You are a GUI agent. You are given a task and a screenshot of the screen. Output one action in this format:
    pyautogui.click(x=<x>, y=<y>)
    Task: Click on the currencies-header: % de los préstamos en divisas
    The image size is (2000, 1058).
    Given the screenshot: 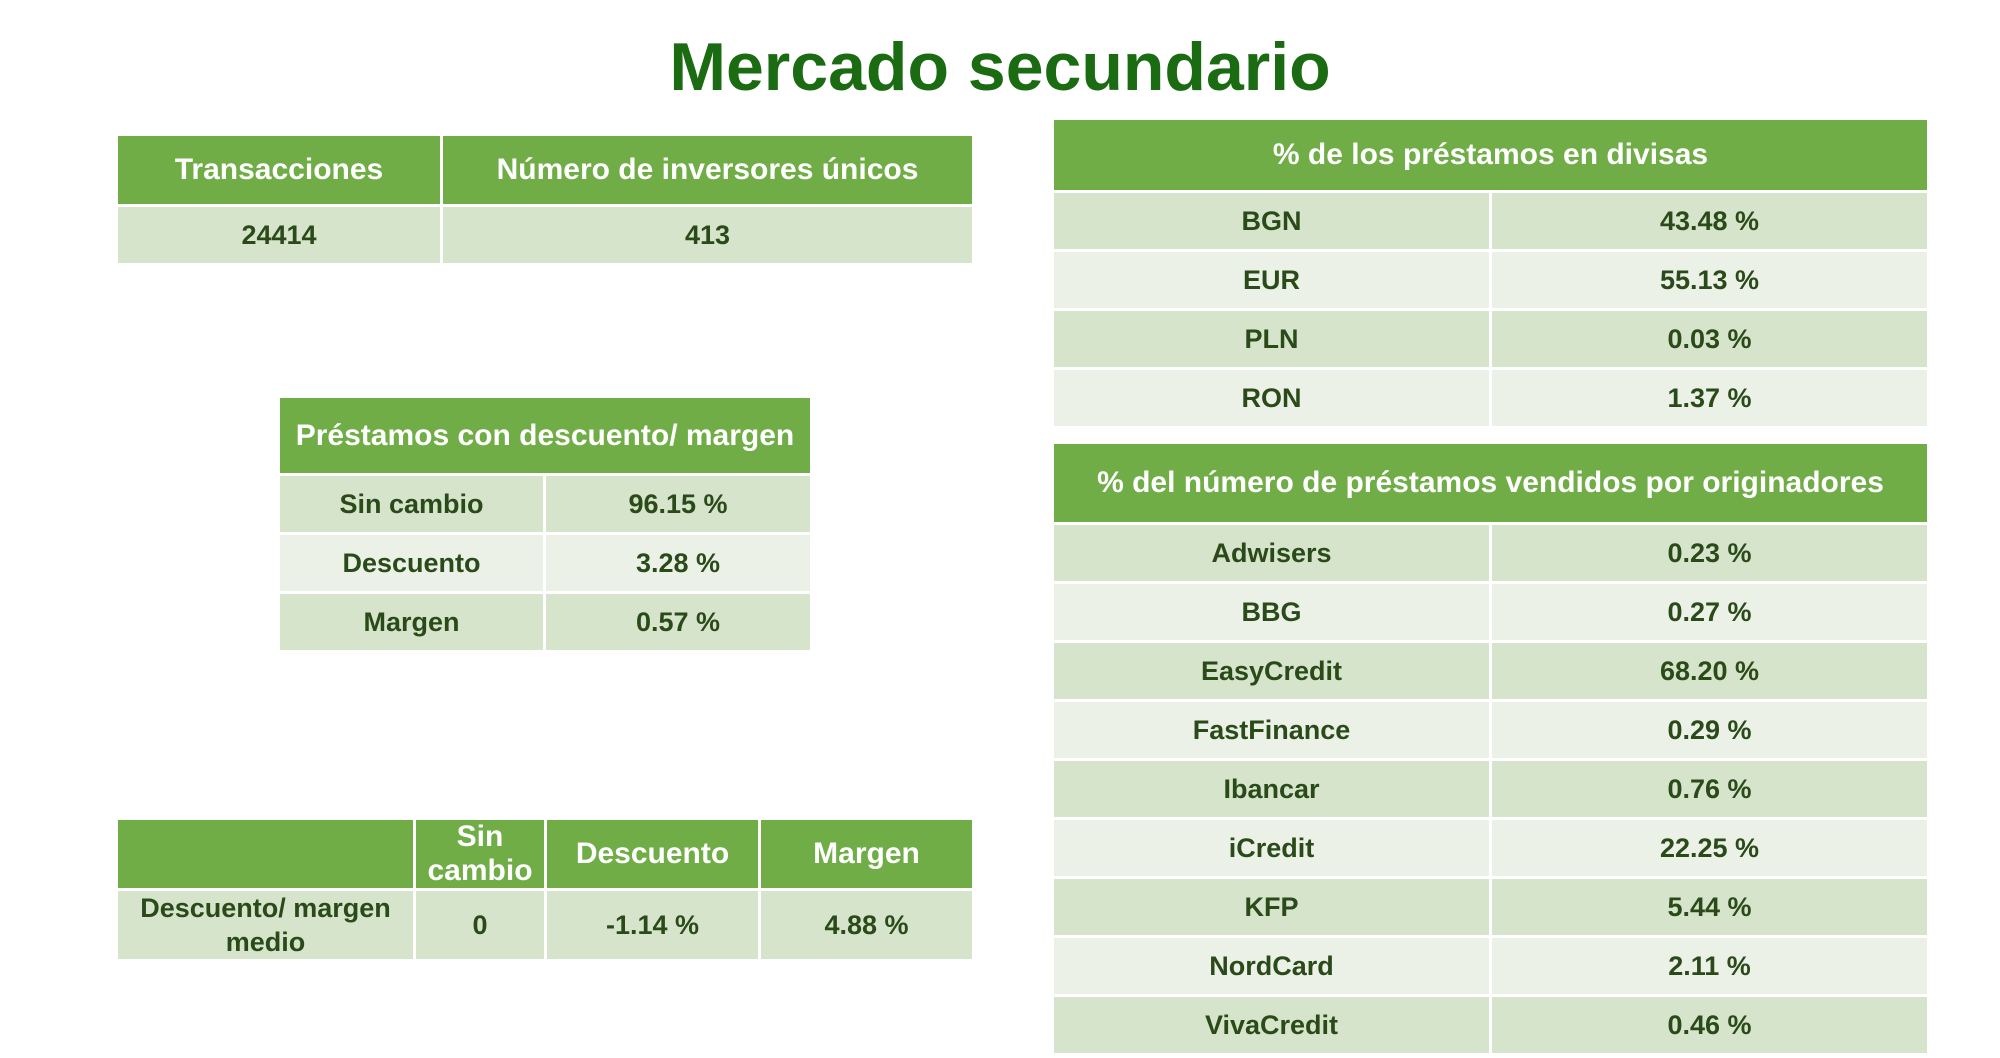 What is the action you would take?
    pyautogui.click(x=1490, y=155)
    